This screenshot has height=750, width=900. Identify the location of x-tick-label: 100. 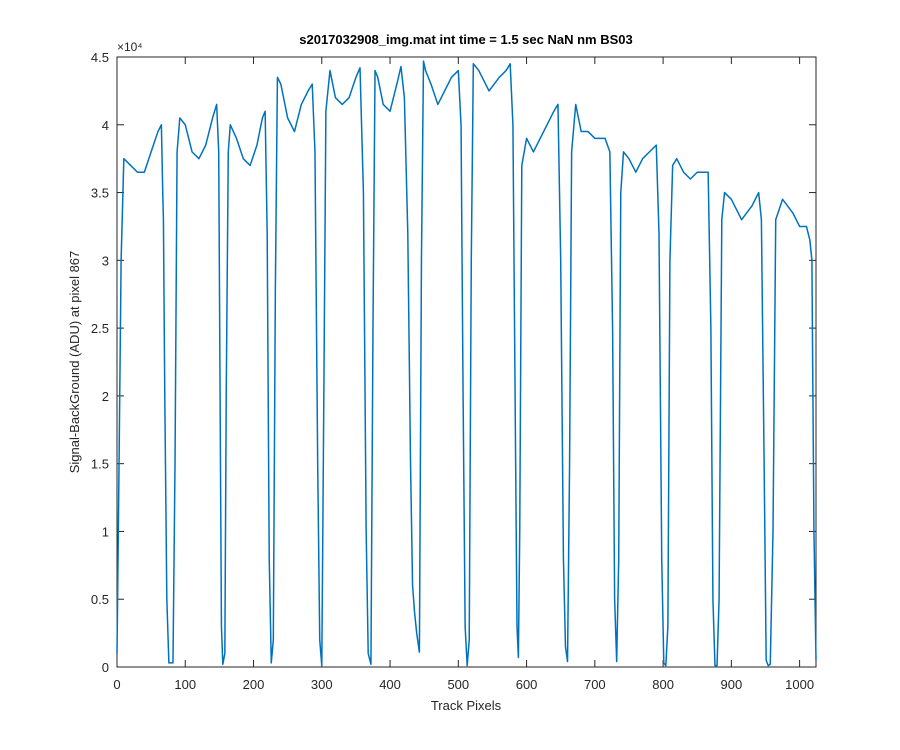
(185, 684).